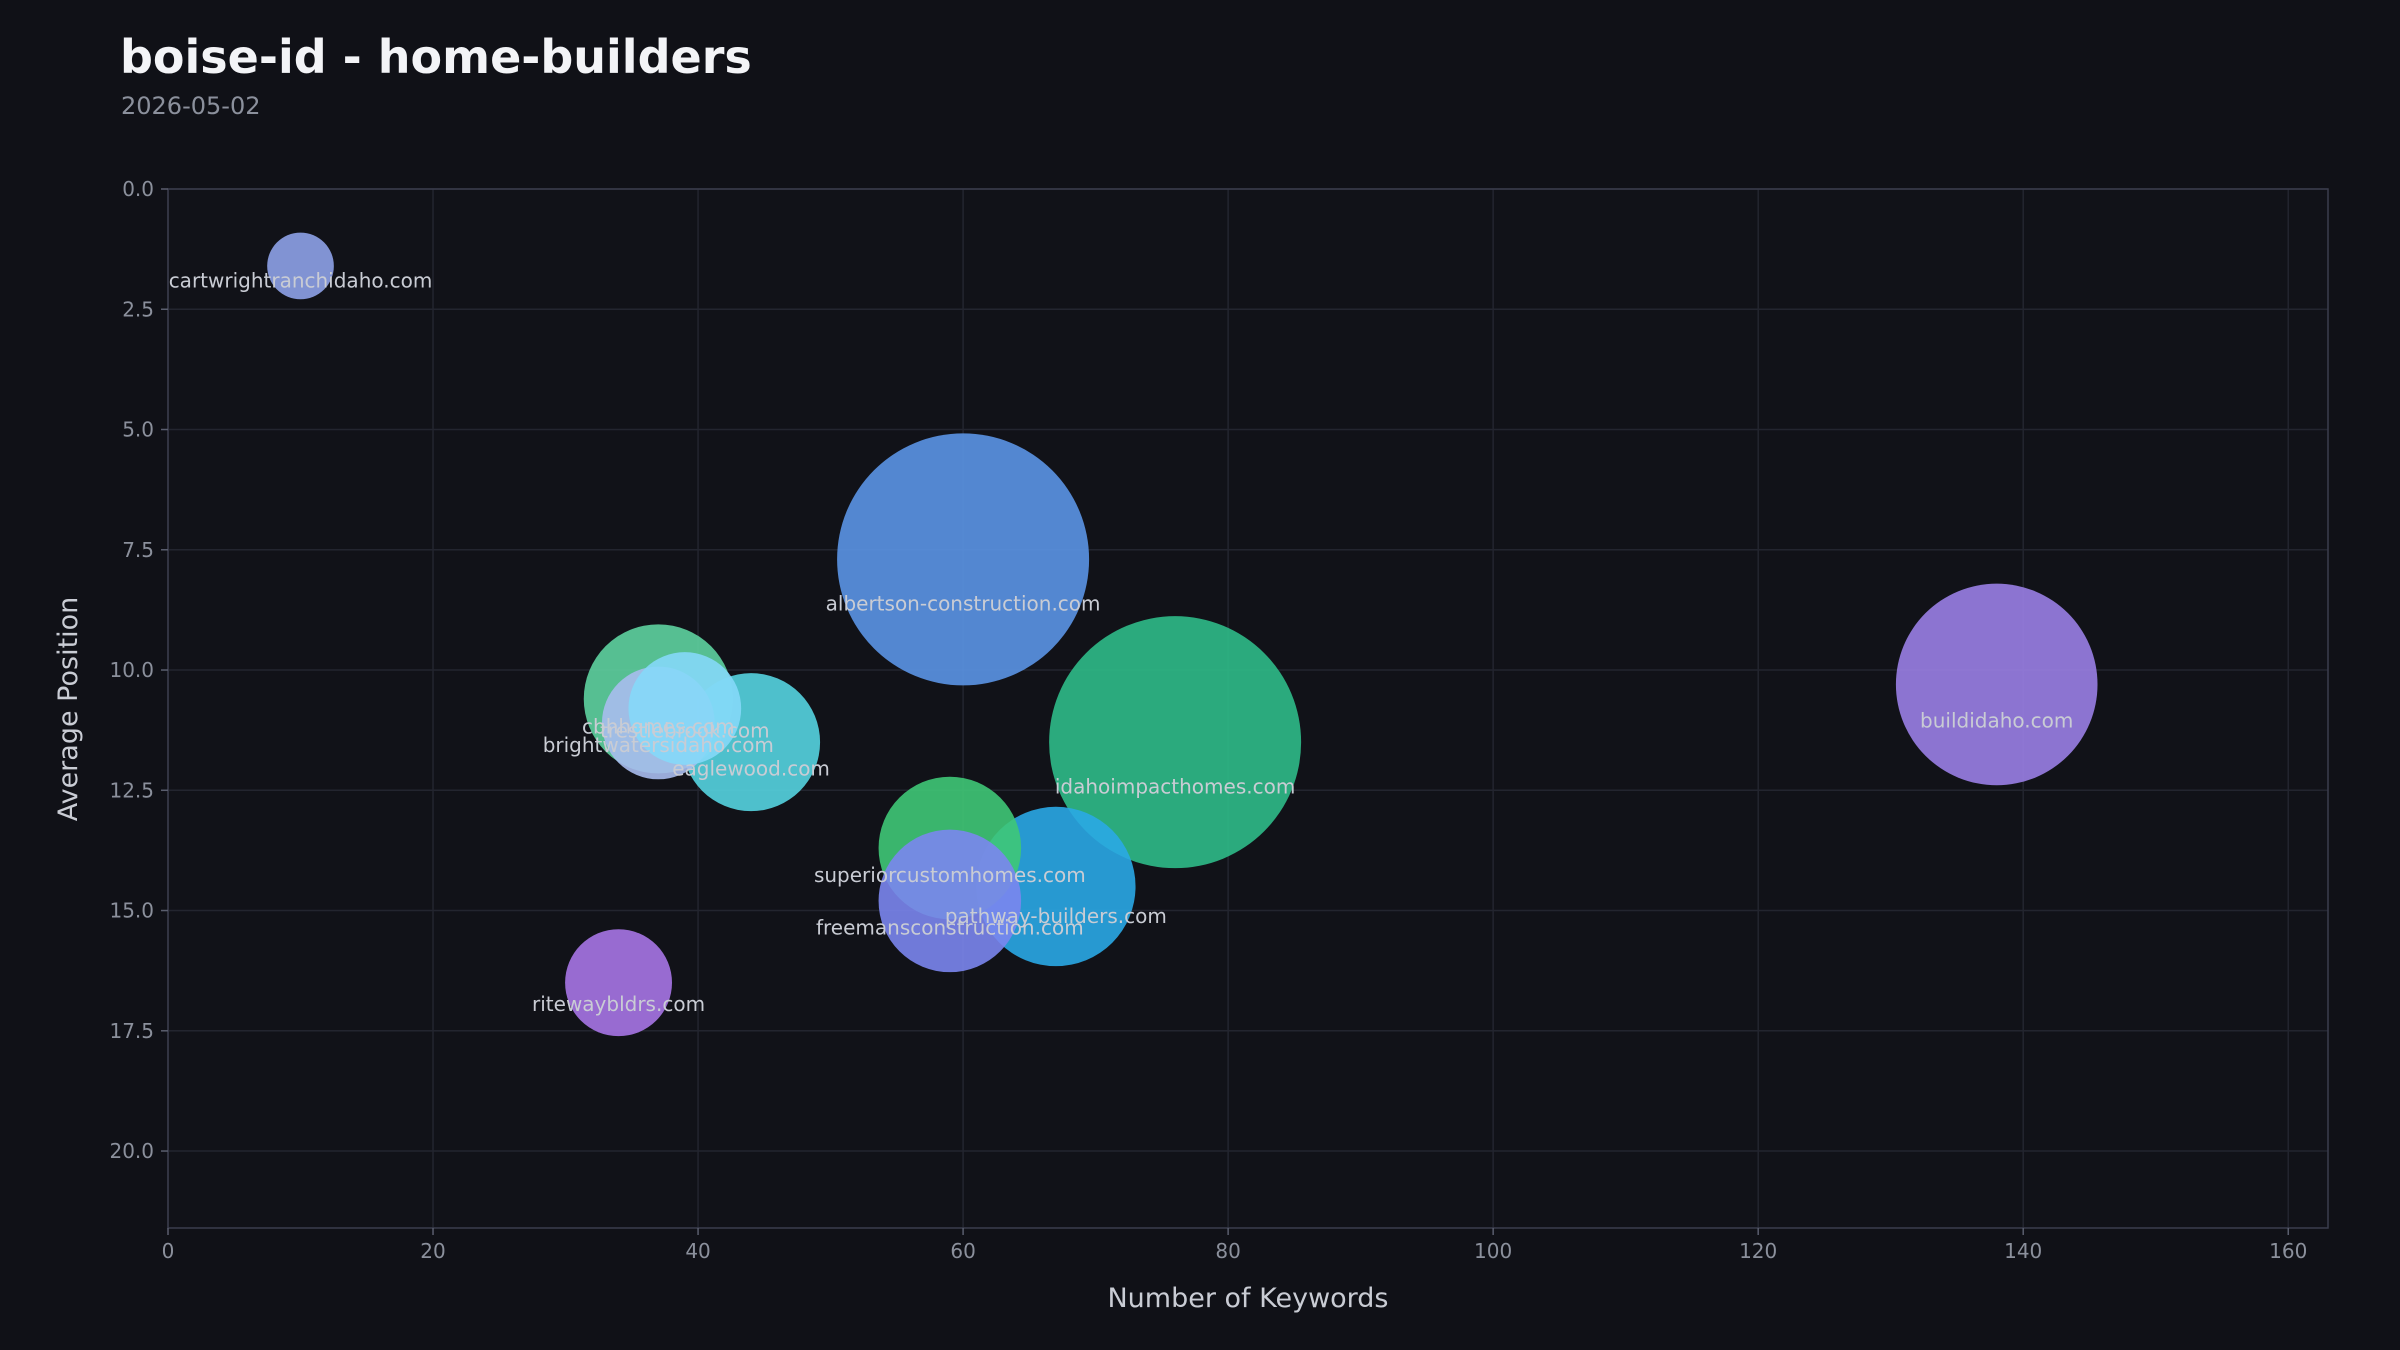  I want to click on bubble-label: pathway-builders.com, so click(1056, 916).